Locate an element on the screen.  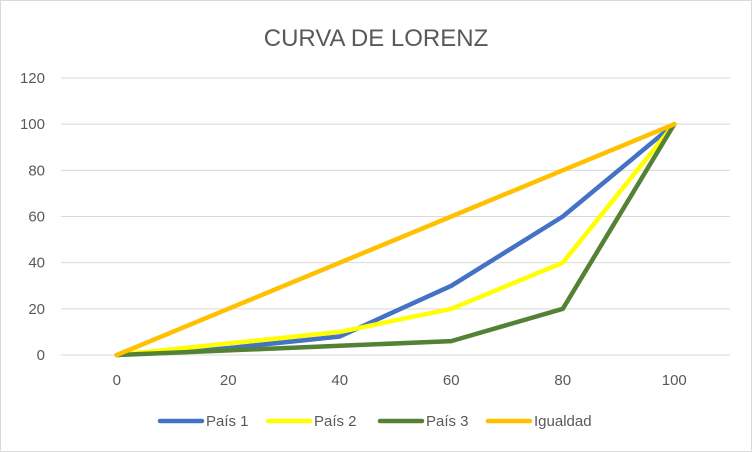
y-axis-ticks: 0 20 40 60 80 100 120 is located at coordinates (32, 217).